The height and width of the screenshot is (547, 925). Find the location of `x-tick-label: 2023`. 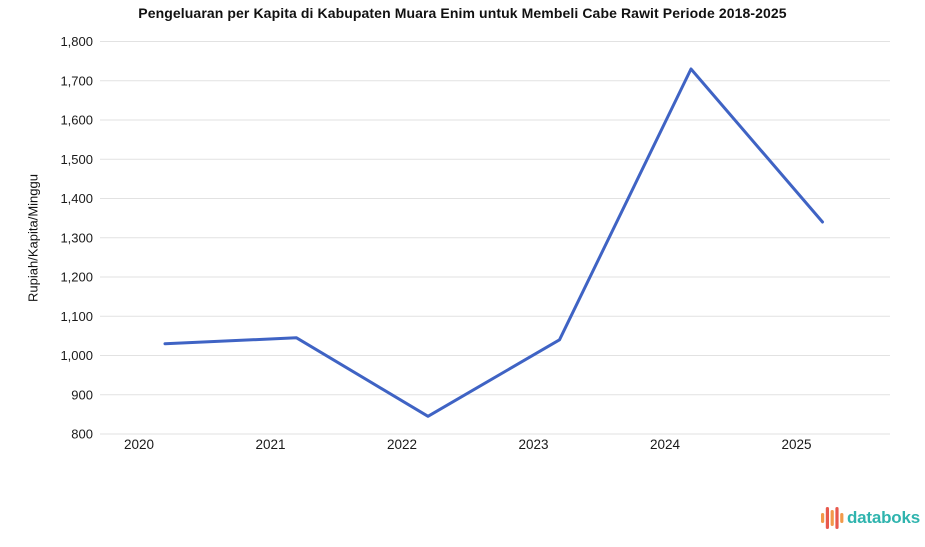

x-tick-label: 2023 is located at coordinates (533, 444).